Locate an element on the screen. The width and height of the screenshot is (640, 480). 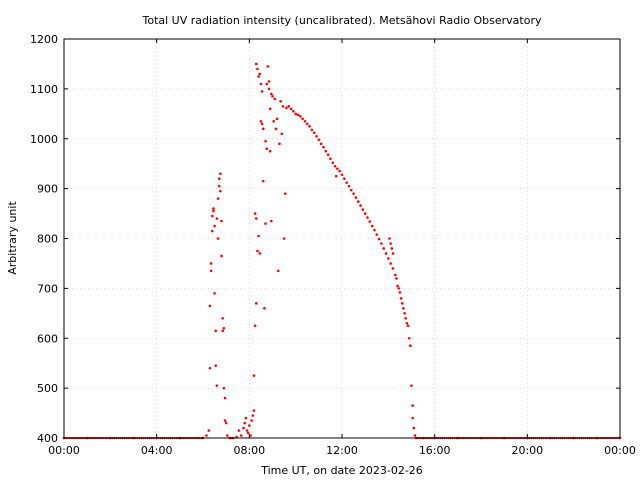
y-tick-label: 500 is located at coordinates (47, 388).